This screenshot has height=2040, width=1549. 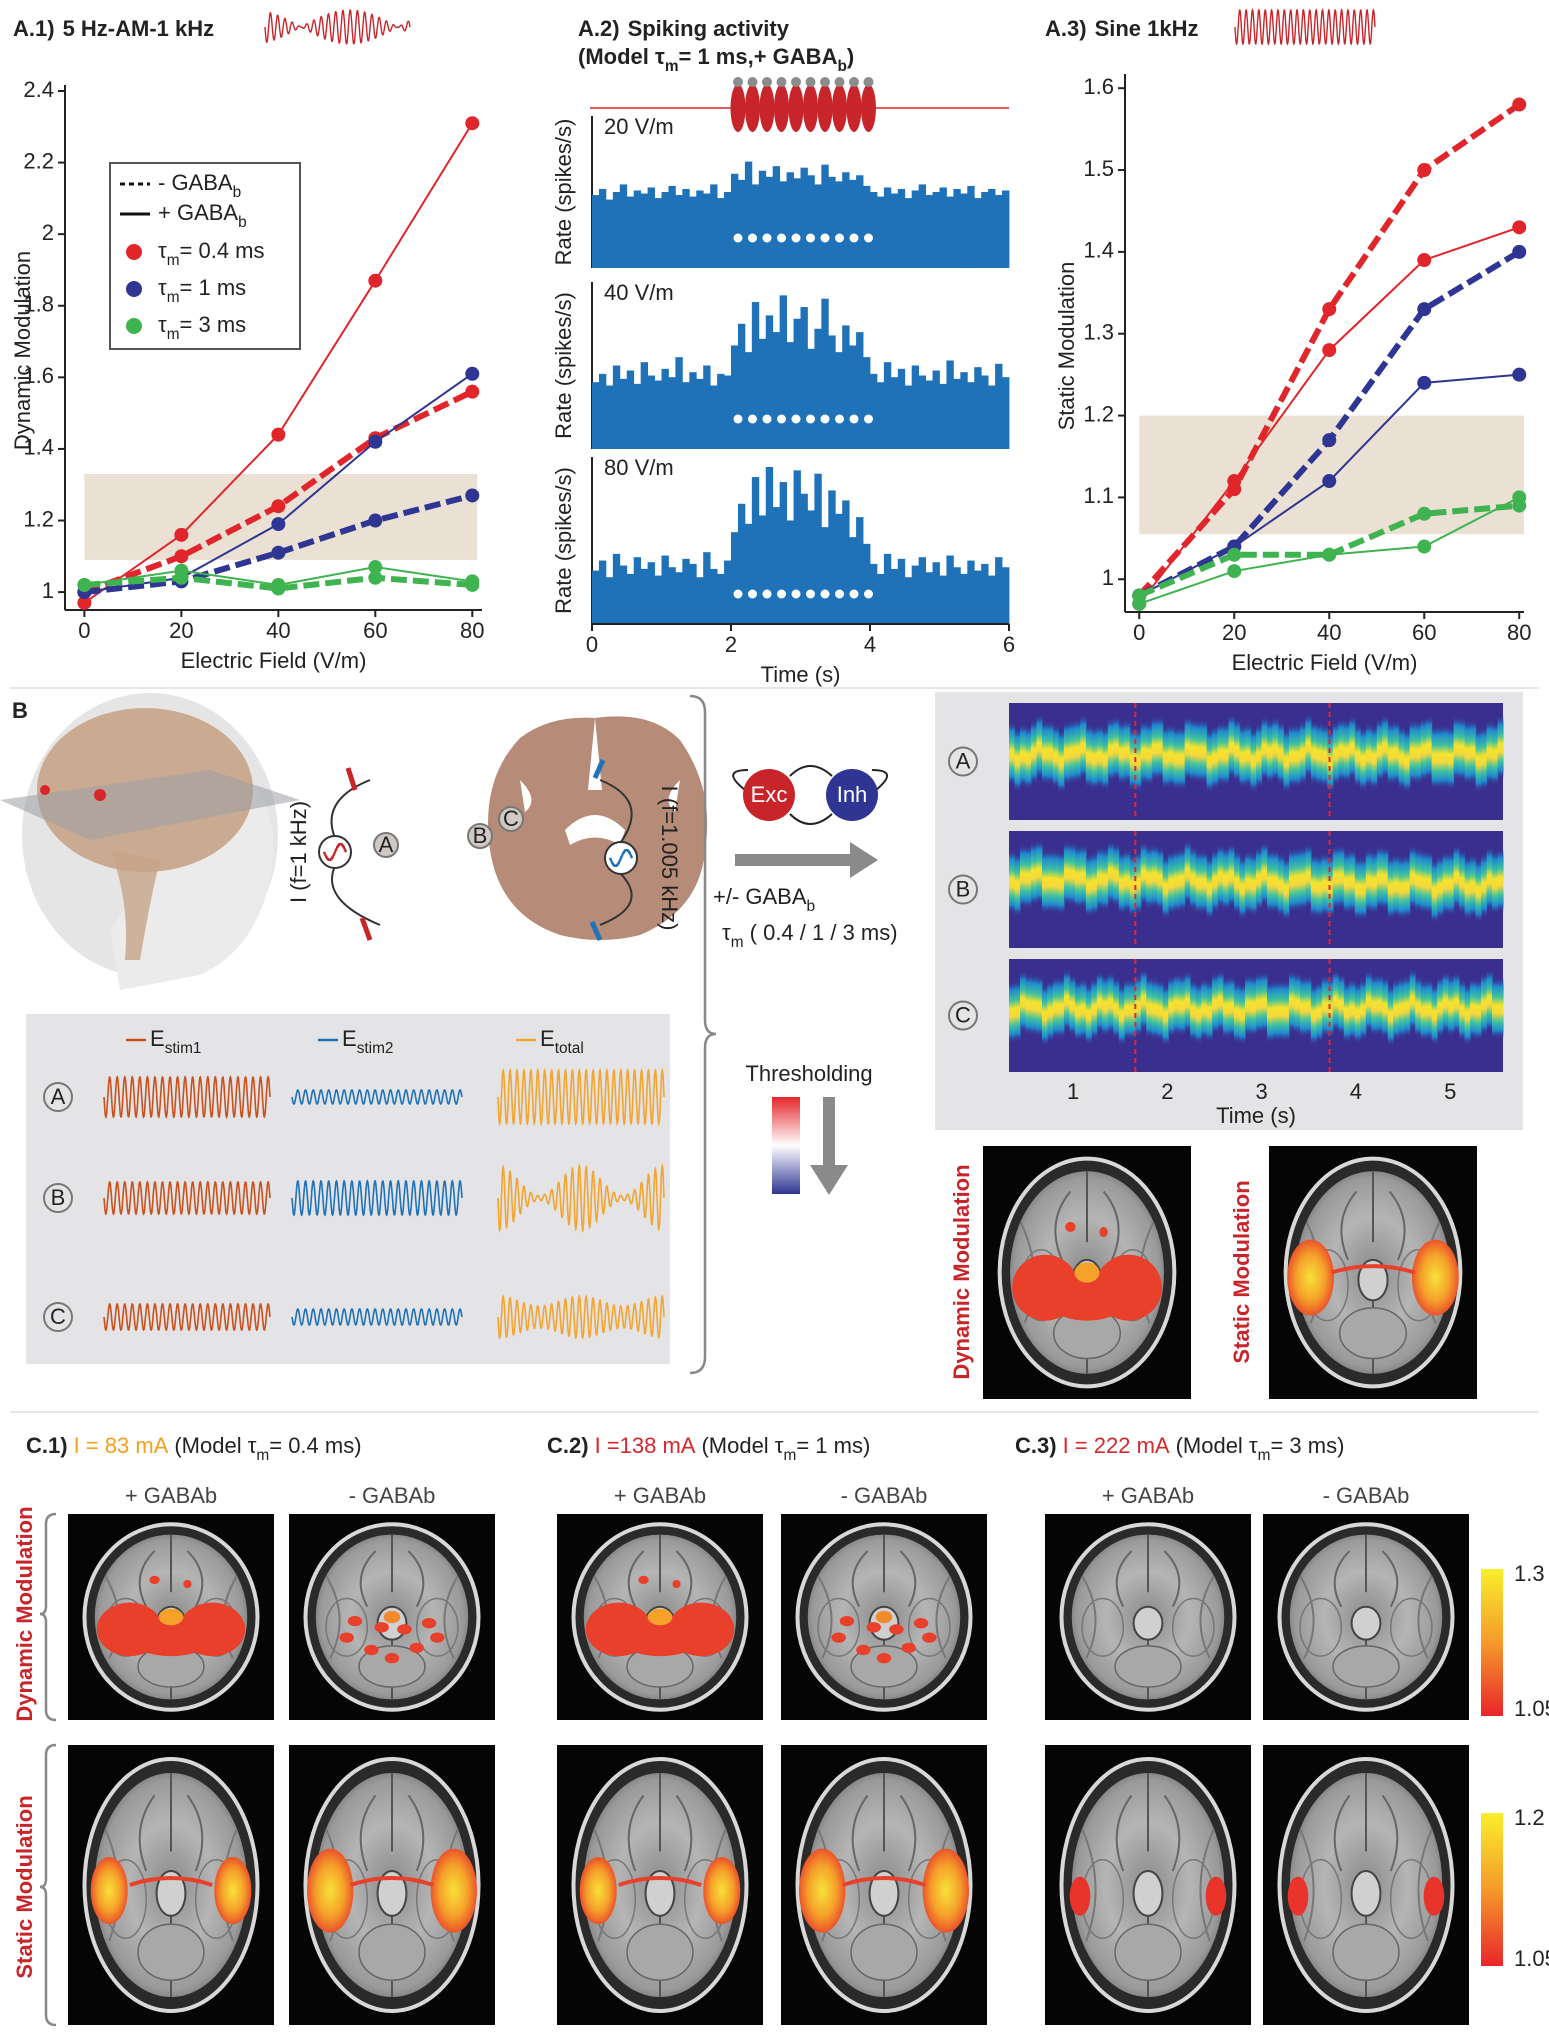 I want to click on region-label: C, so click(x=511, y=818).